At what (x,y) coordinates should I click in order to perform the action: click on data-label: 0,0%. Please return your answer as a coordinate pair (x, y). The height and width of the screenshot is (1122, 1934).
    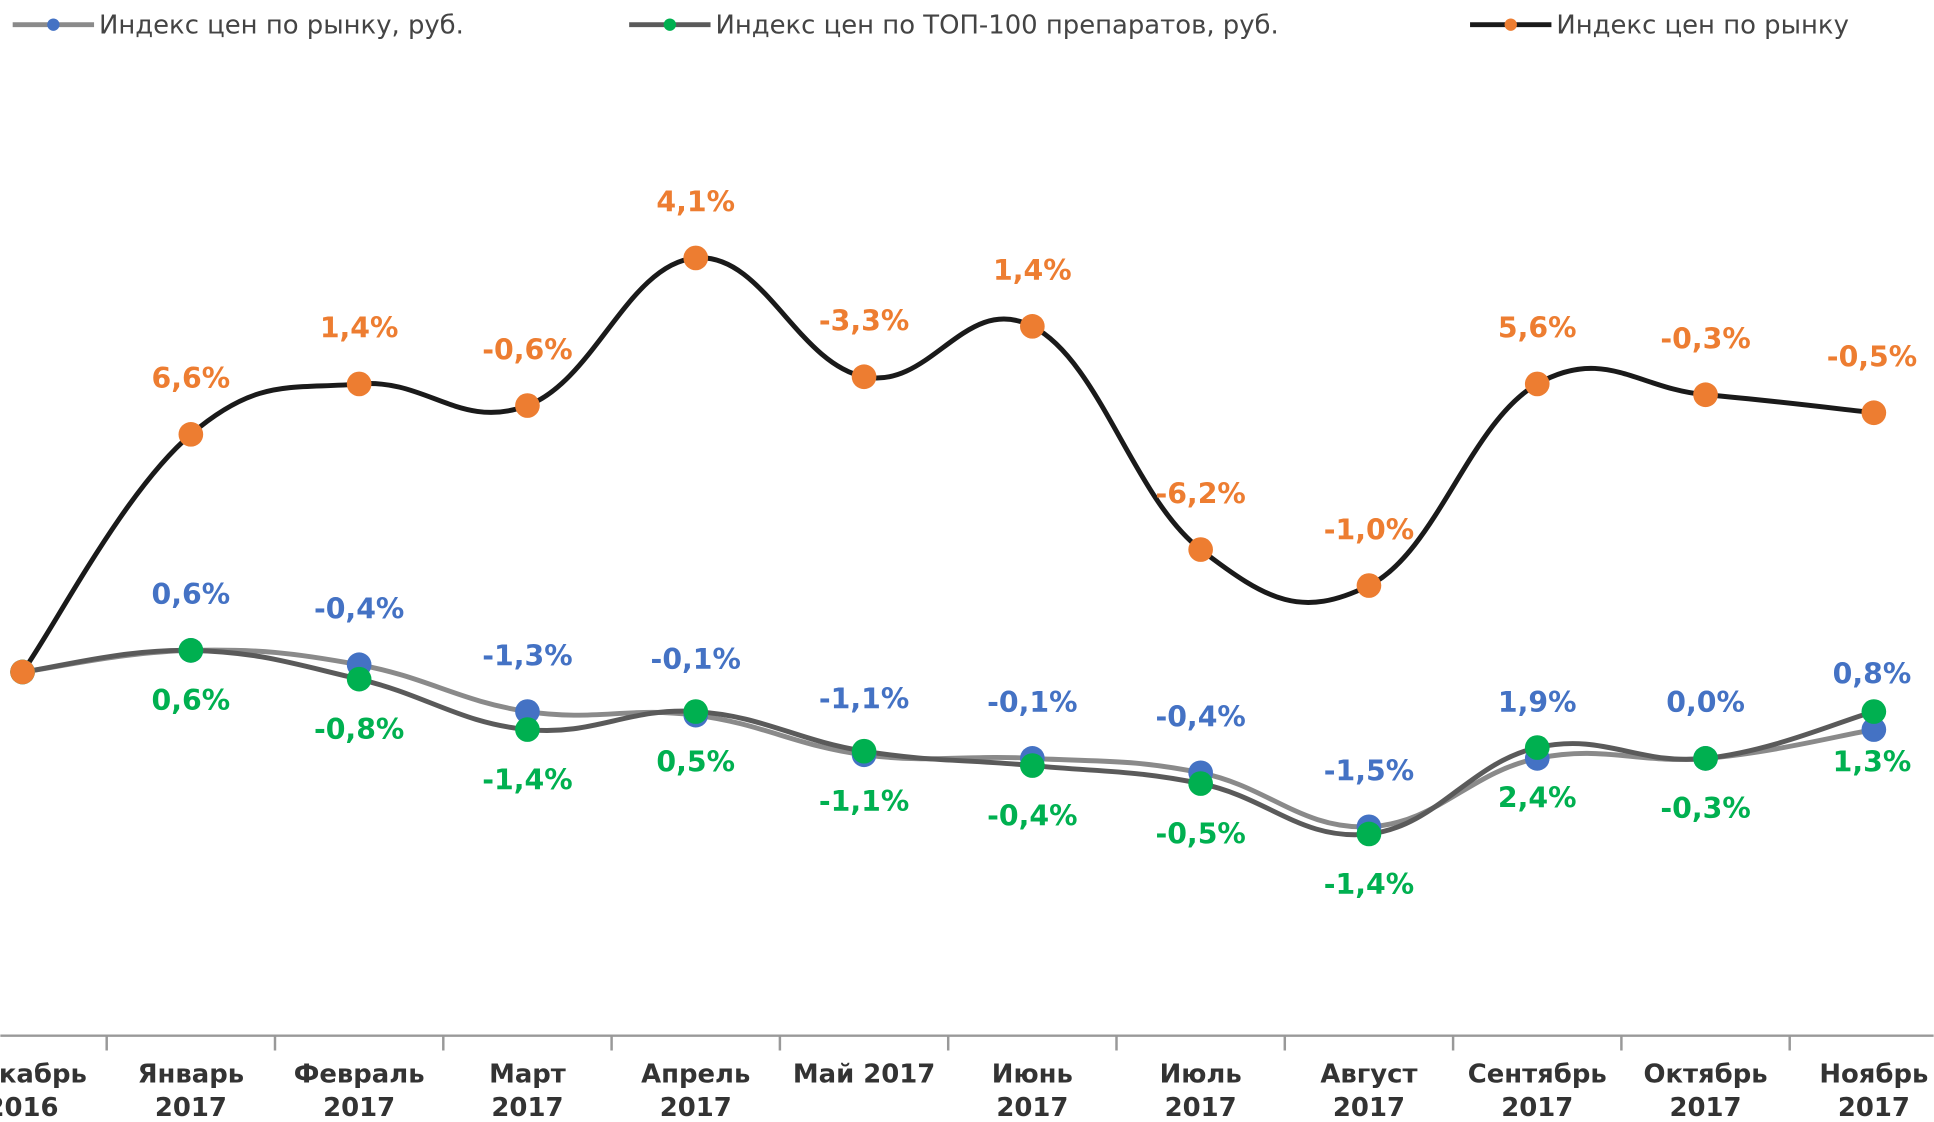
    Looking at the image, I should click on (1705, 702).